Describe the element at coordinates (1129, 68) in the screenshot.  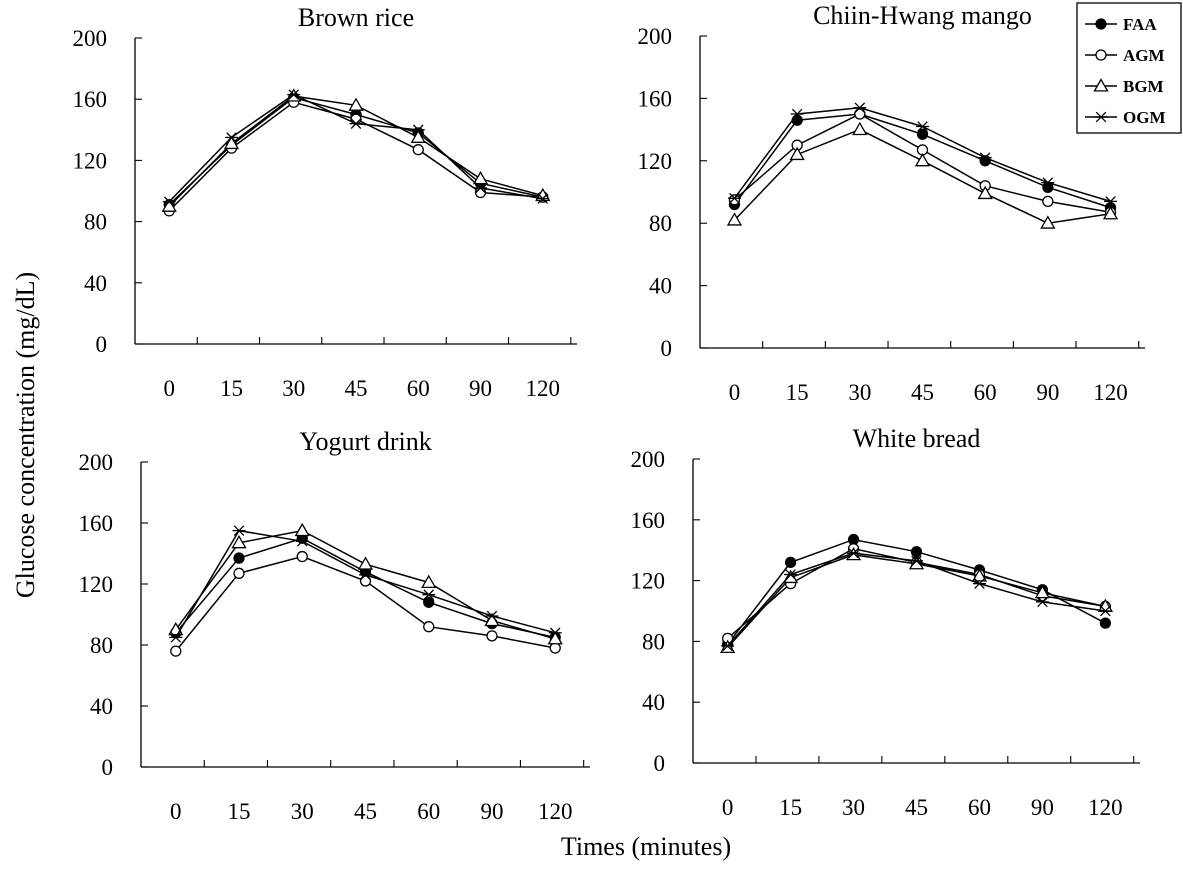
I see `legend: FAA AGM BGM OGM` at that location.